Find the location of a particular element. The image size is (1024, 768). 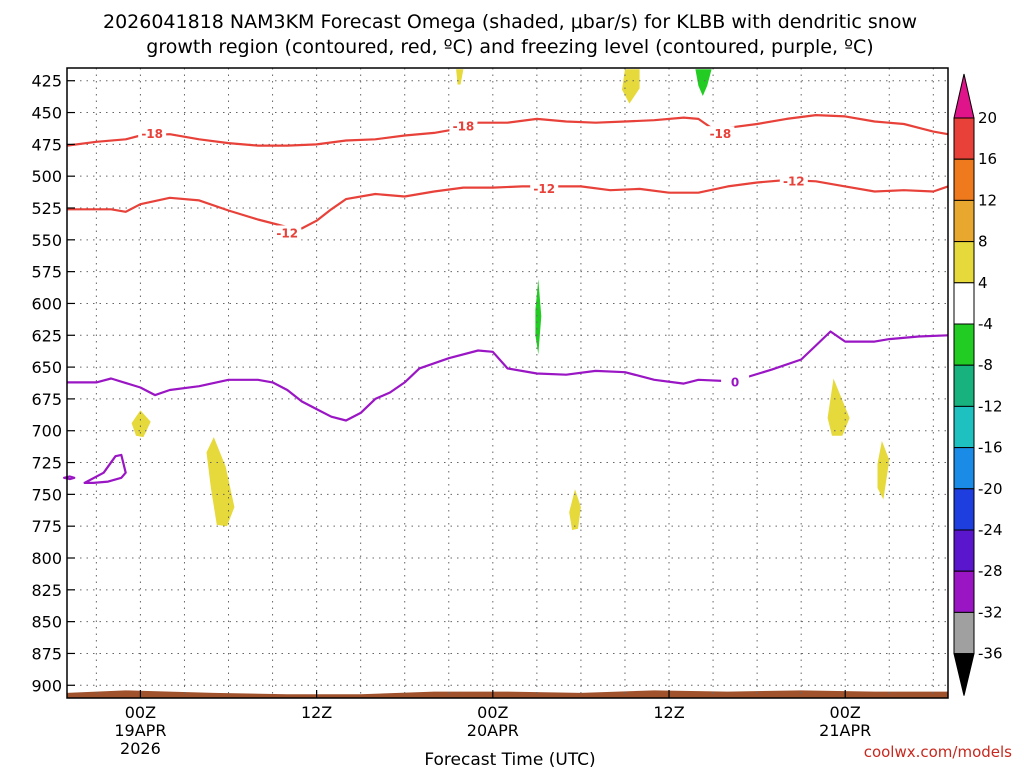

colorbar-label: -36 is located at coordinates (990, 654).